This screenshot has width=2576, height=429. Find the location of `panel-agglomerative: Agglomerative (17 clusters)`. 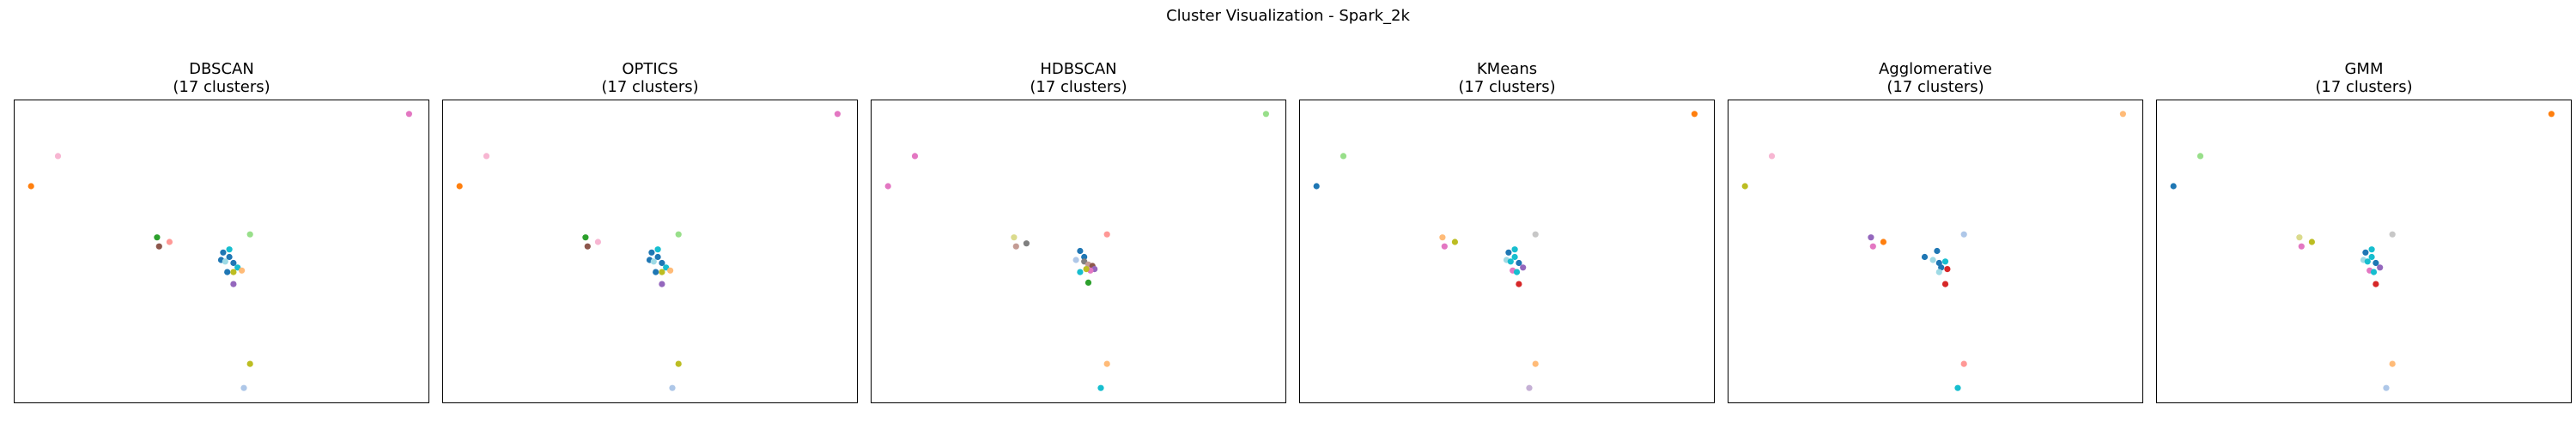

panel-agglomerative: Agglomerative (17 clusters) is located at coordinates (1936, 231).